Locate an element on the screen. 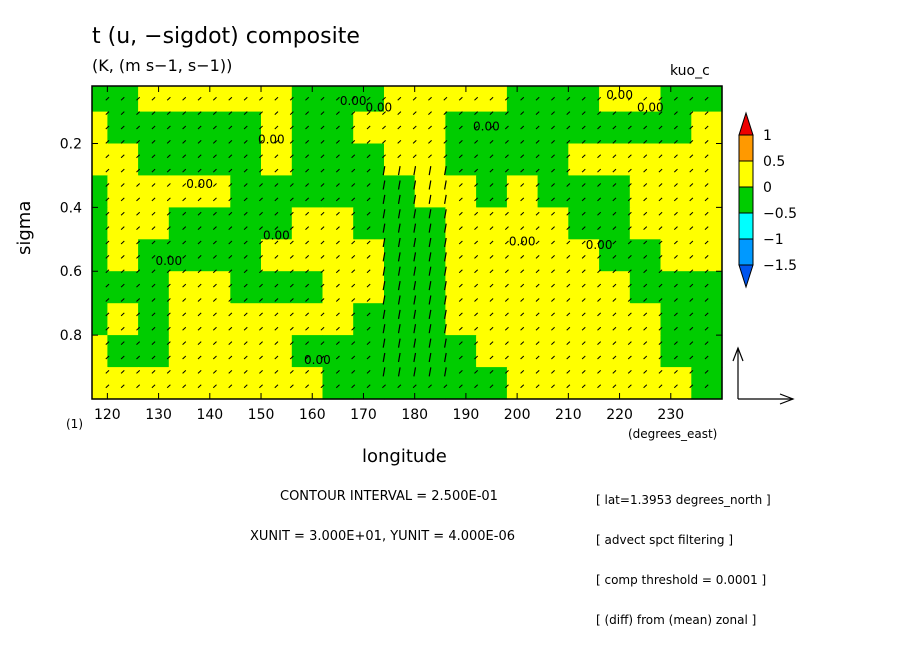 This screenshot has width=904, height=654. note-line: [ lat=1.3953 degrees_north ] is located at coordinates (683, 500).